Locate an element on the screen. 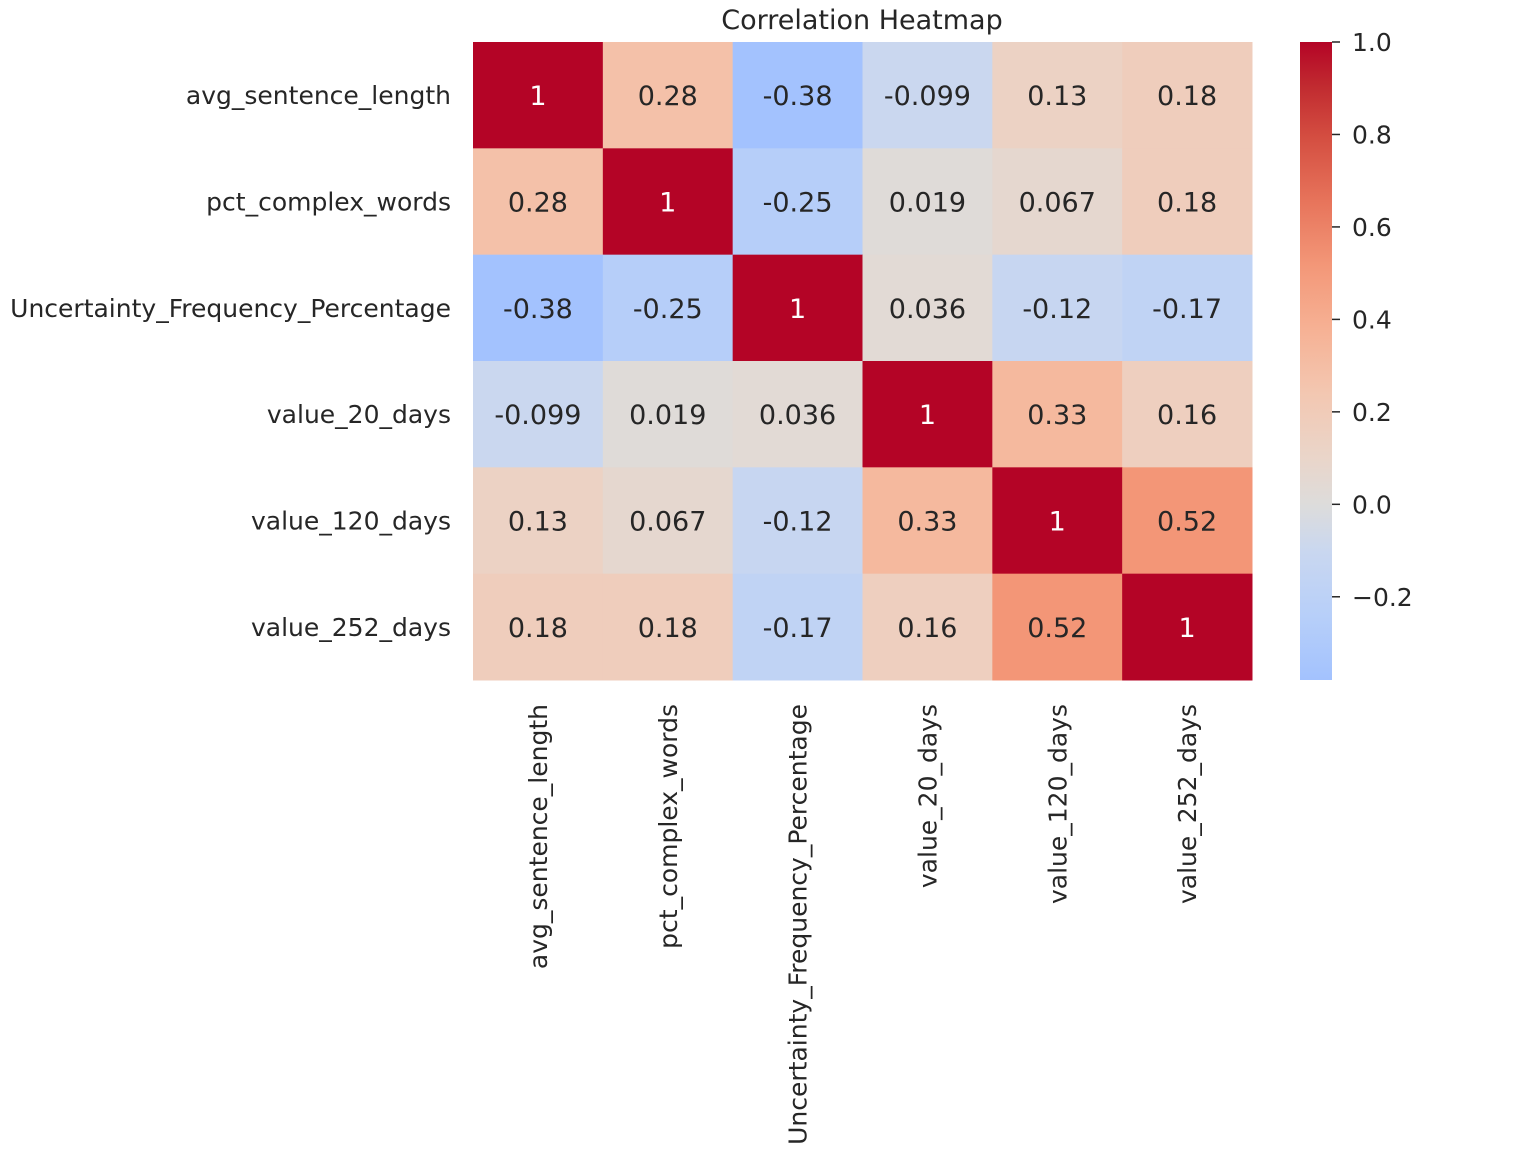  colorbar-tick-label: 0.0 is located at coordinates (1372, 504).